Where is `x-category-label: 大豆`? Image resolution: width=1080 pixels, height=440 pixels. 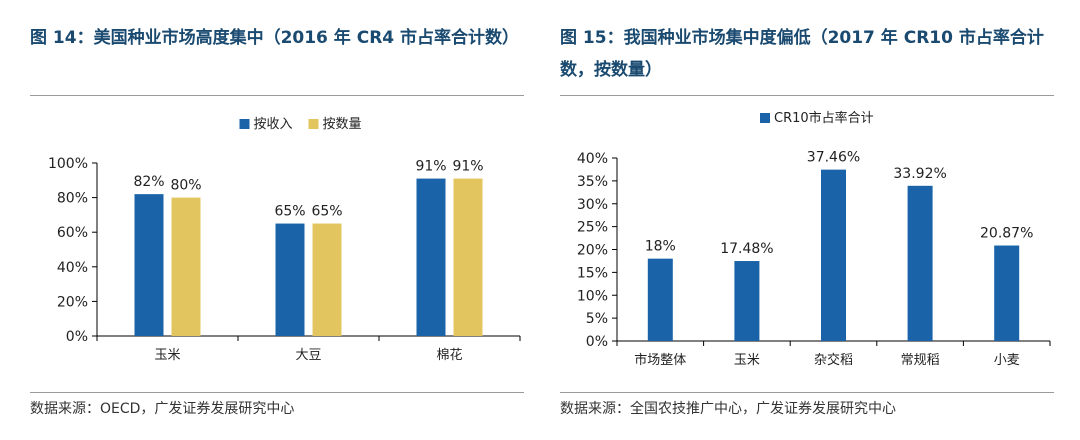 x-category-label: 大豆 is located at coordinates (308, 355).